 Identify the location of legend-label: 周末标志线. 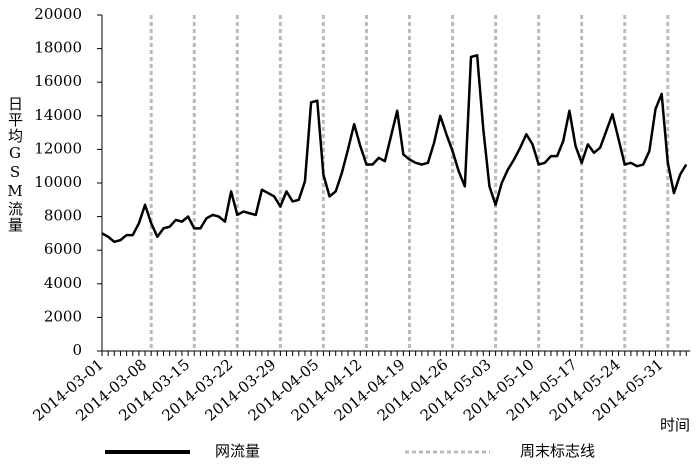
(557, 451).